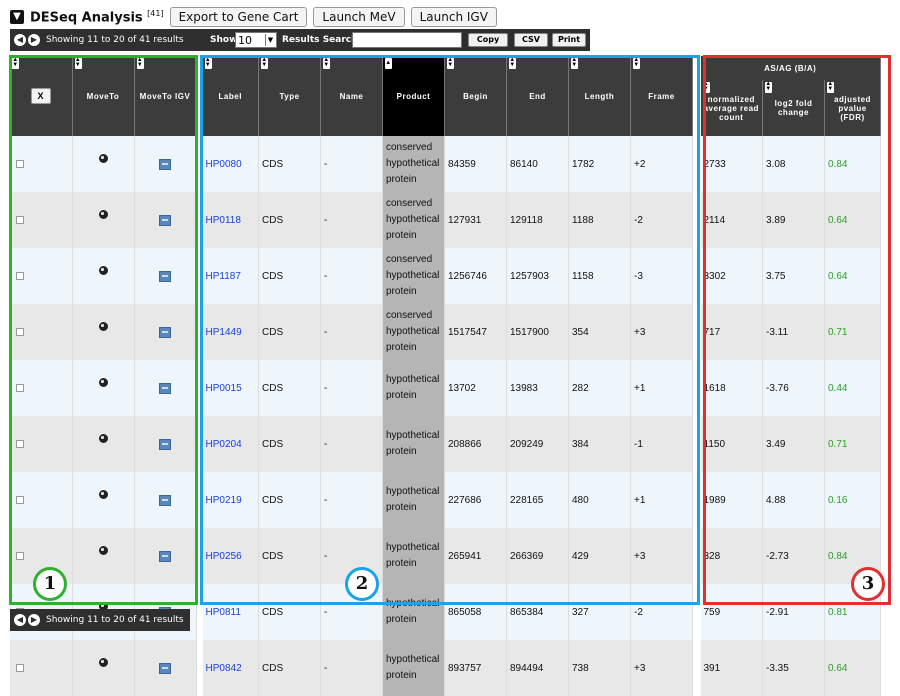 The height and width of the screenshot is (696, 900). I want to click on log2-fold-cell: -2.73, so click(793, 556).